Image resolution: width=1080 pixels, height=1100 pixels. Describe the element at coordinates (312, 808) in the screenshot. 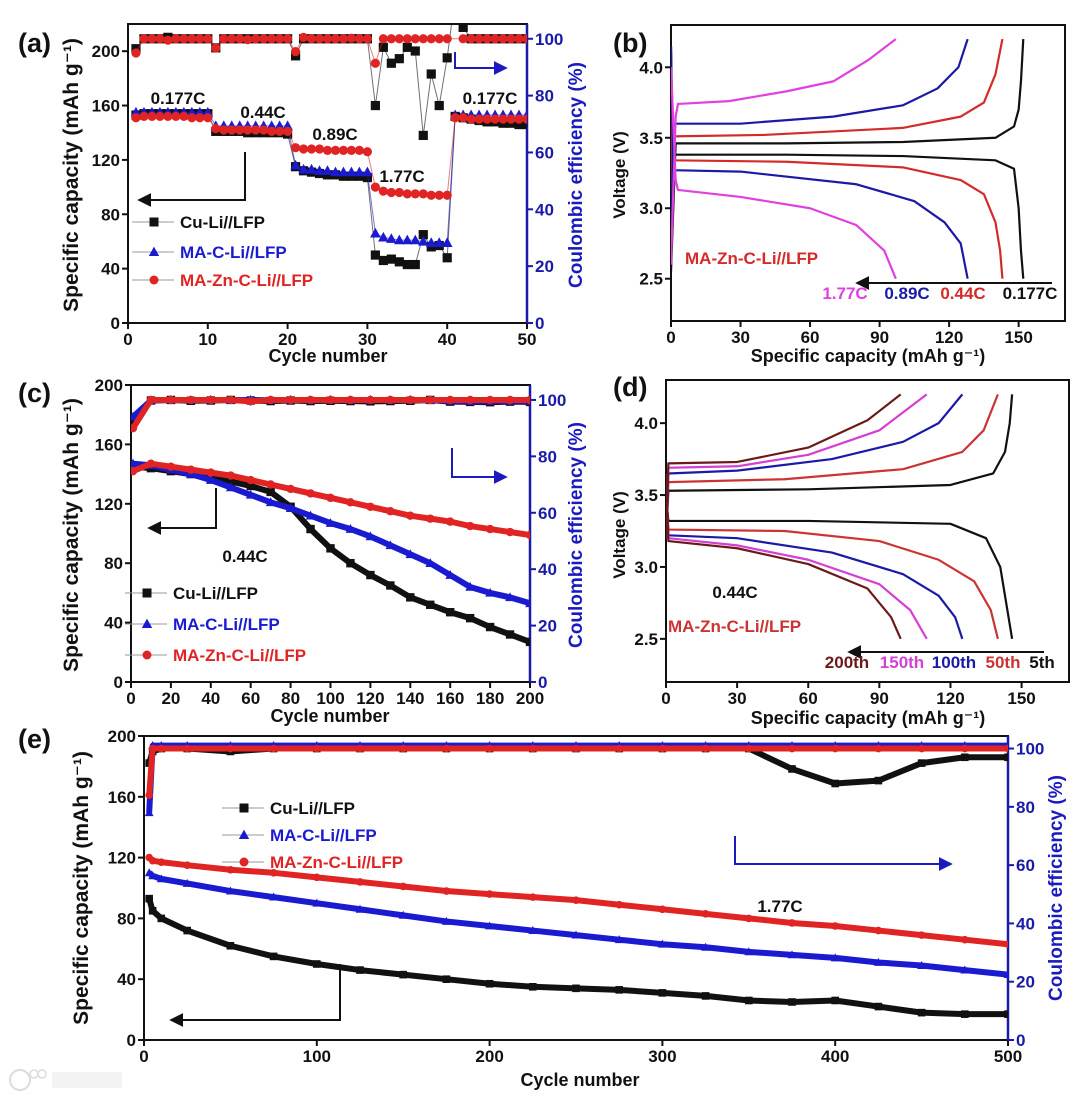

I see `legend-label: Cu-Li//LFP` at that location.